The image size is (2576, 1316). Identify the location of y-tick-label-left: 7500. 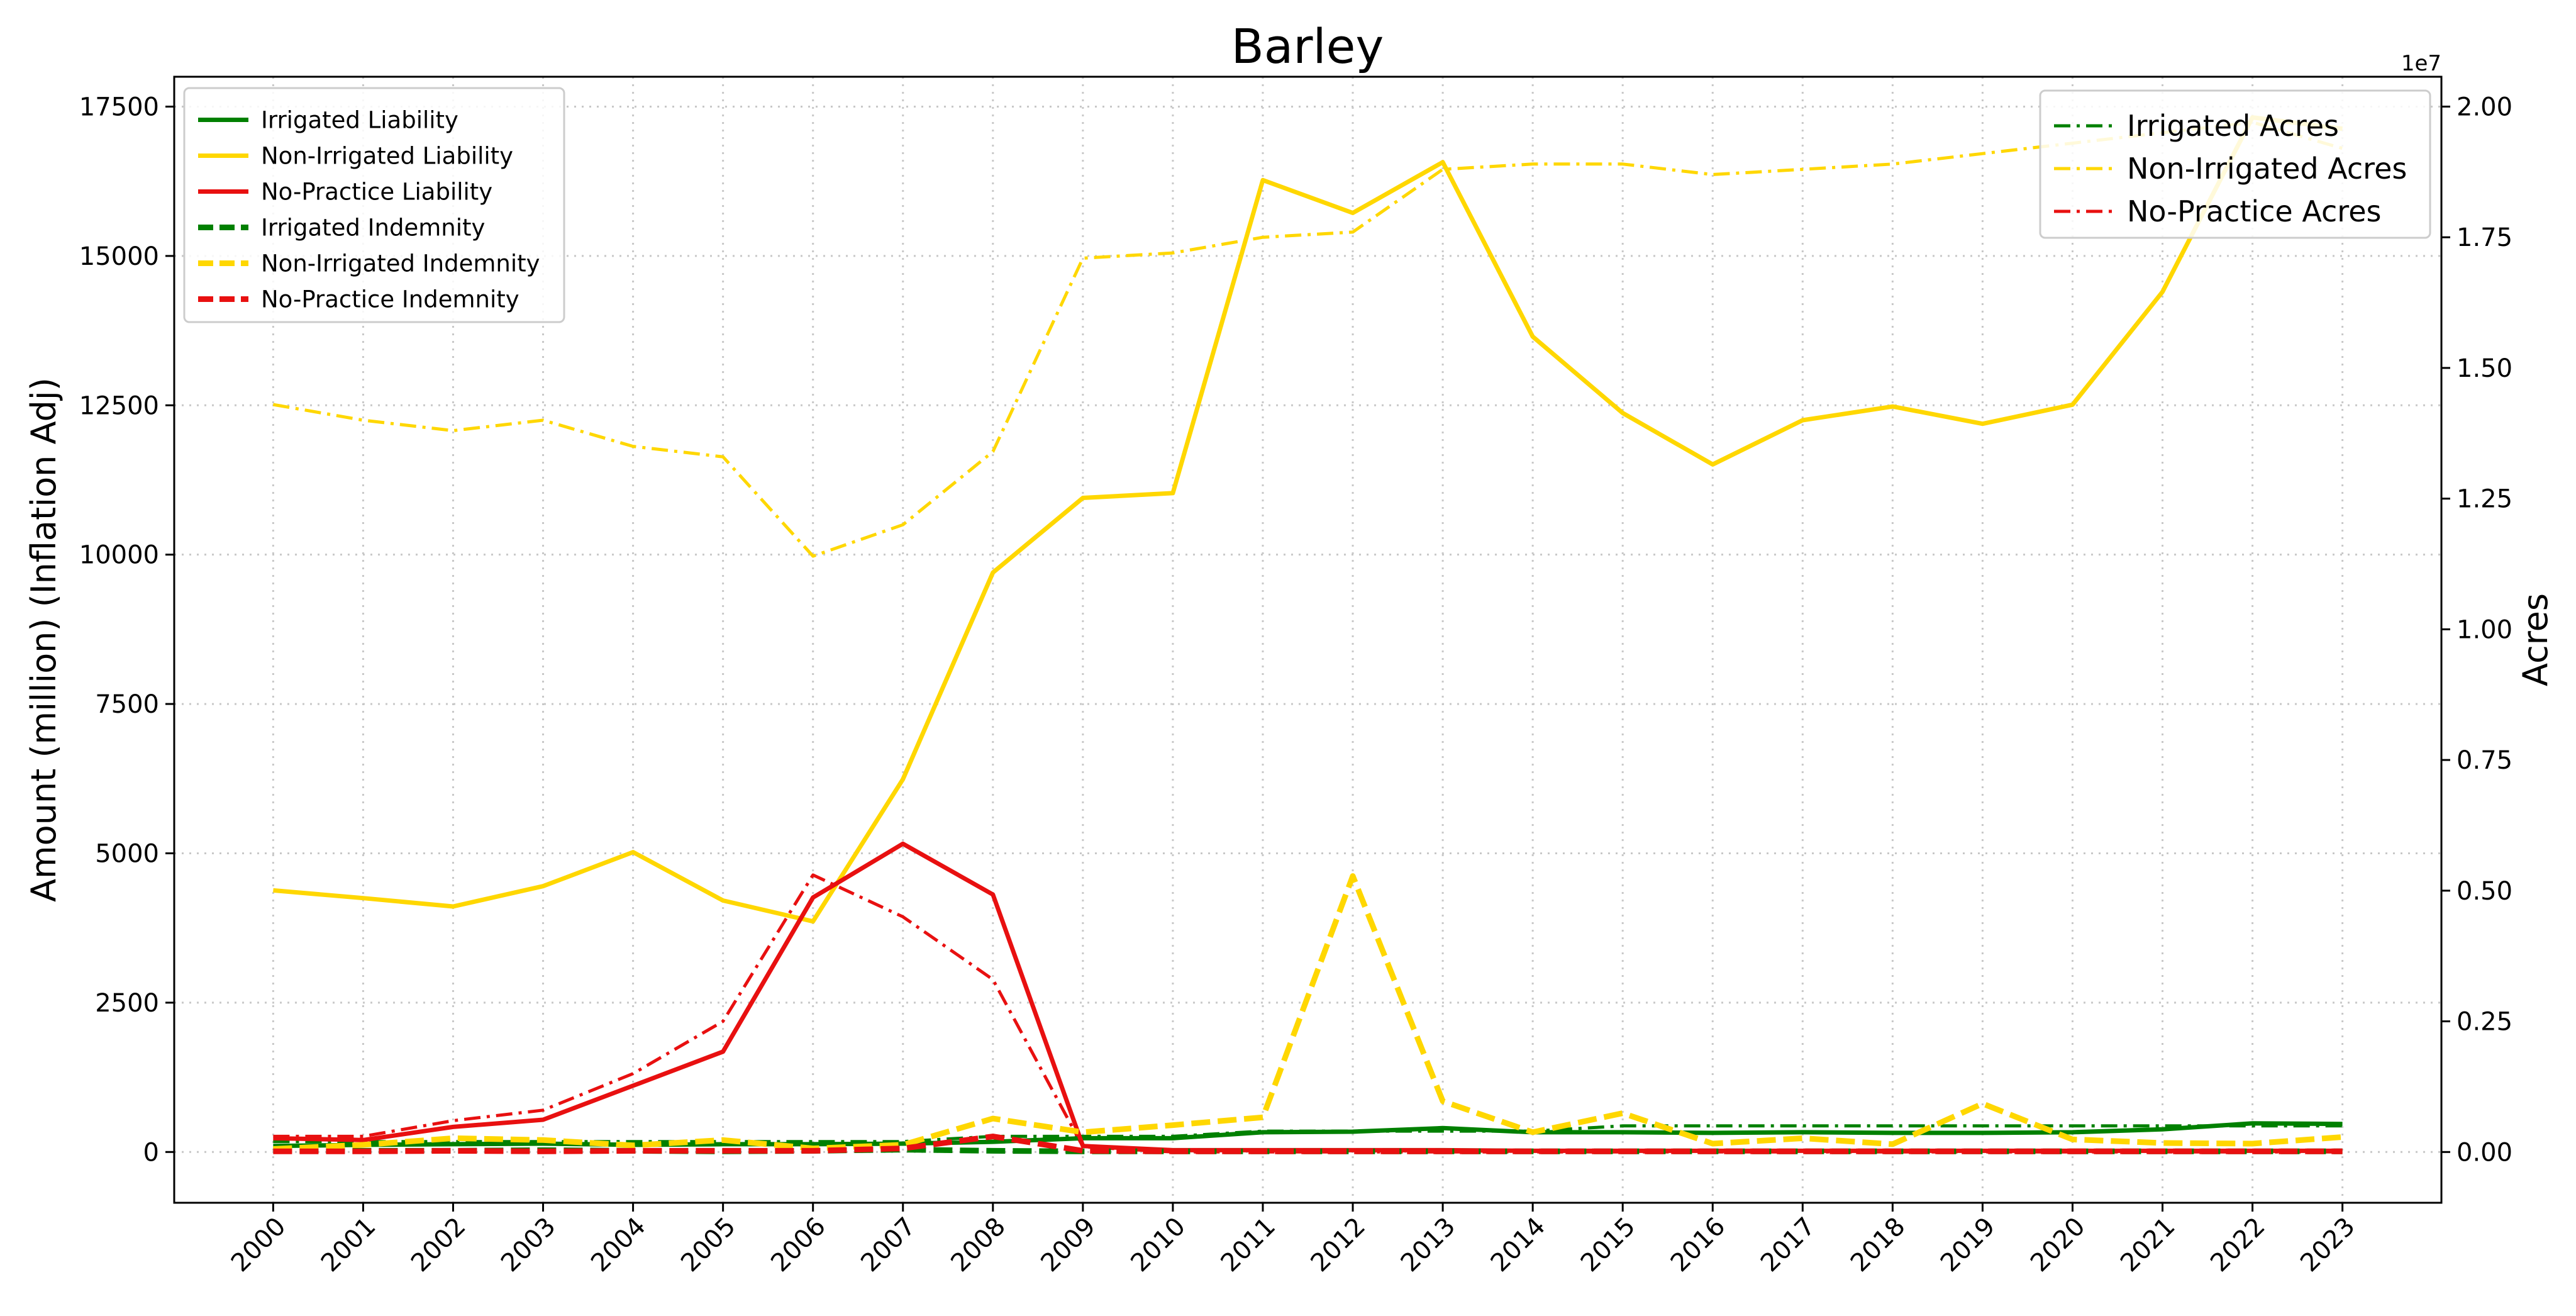
(127, 704).